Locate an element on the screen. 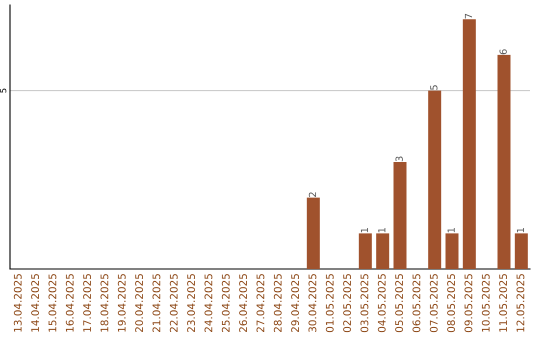 The width and height of the screenshot is (540, 340). x-tick-label: 10.05.2025 is located at coordinates (486, 303).